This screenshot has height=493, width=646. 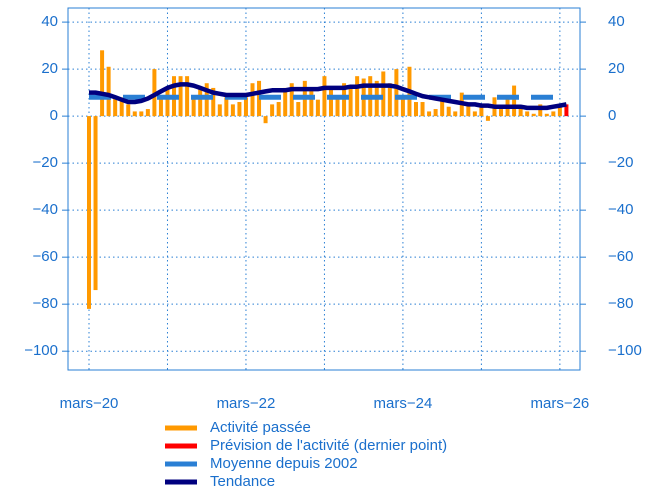 What do you see at coordinates (54, 115) in the screenshot?
I see `y-tick-label: 0` at bounding box center [54, 115].